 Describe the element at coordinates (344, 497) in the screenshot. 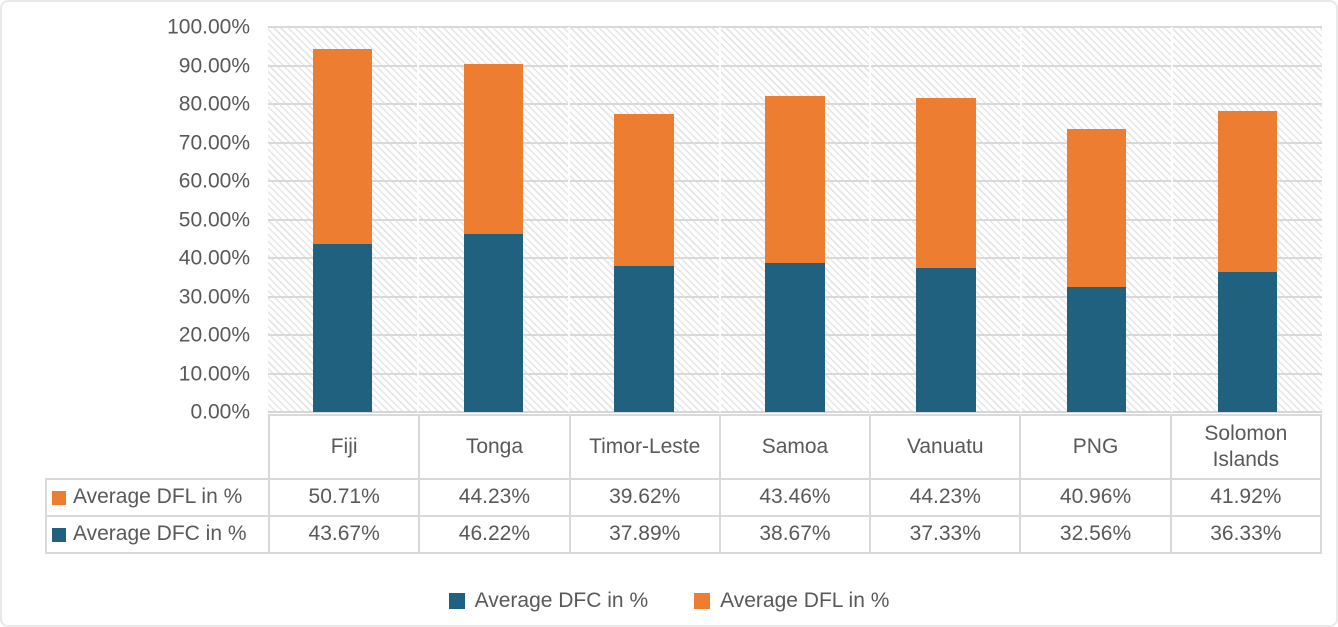

I see `value-cell: 50.71%` at that location.